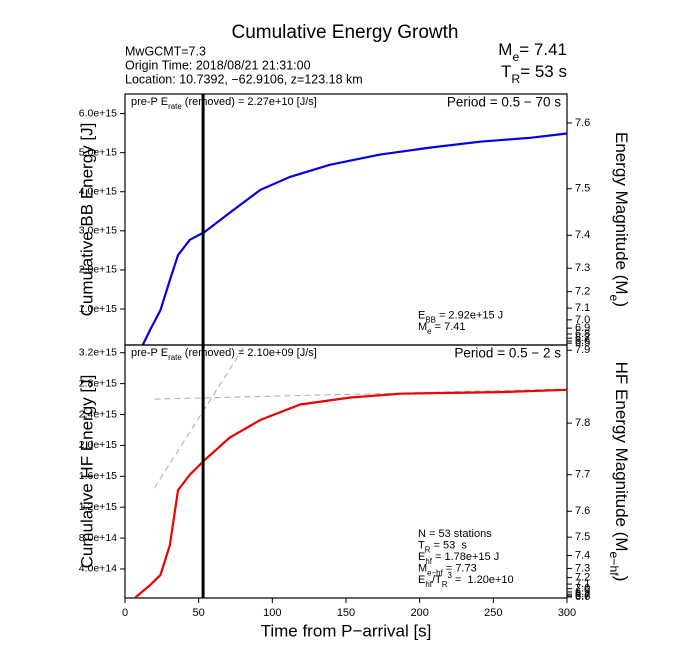 The height and width of the screenshot is (660, 680). What do you see at coordinates (98, 152) in the screenshot?
I see `y-tick-label: 5.0e+15` at bounding box center [98, 152].